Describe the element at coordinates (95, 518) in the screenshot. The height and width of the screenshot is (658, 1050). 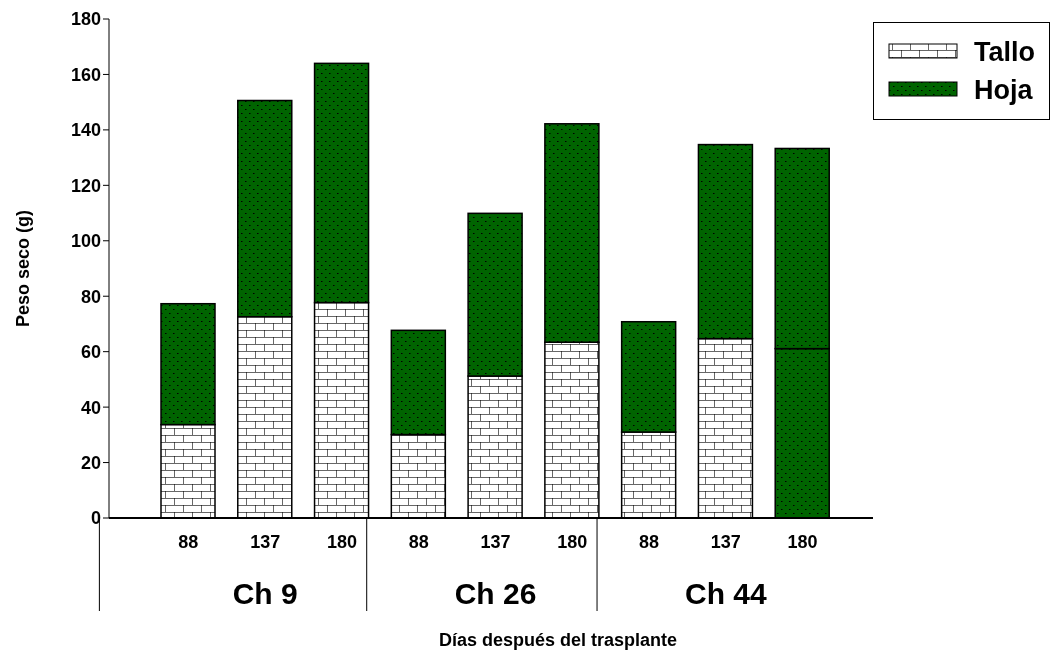
I see `y-tick-label: 0` at that location.